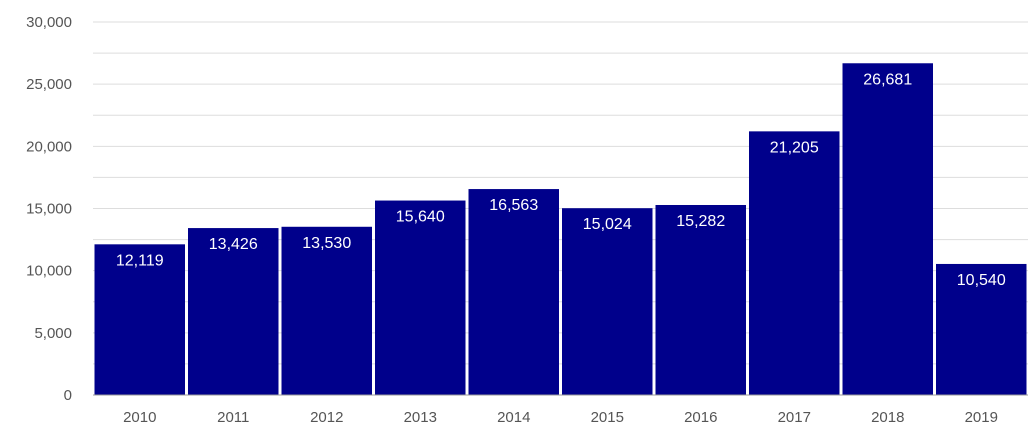  What do you see at coordinates (607, 301) in the screenshot?
I see `bar-2015` at bounding box center [607, 301].